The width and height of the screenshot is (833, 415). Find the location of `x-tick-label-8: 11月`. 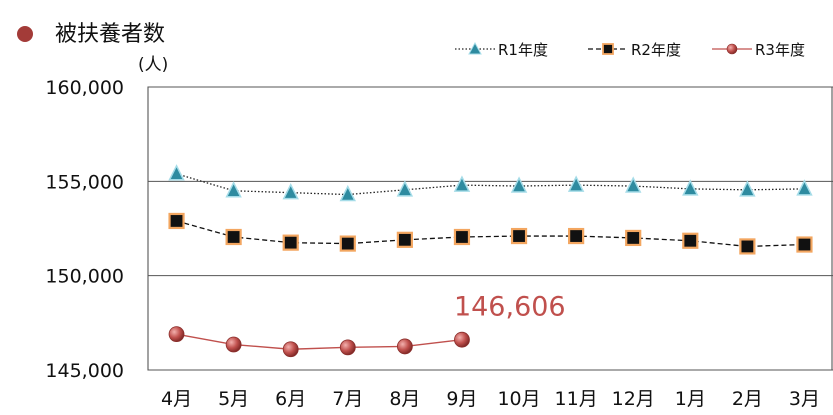

x-tick-label-8: 11月 is located at coordinates (576, 399).